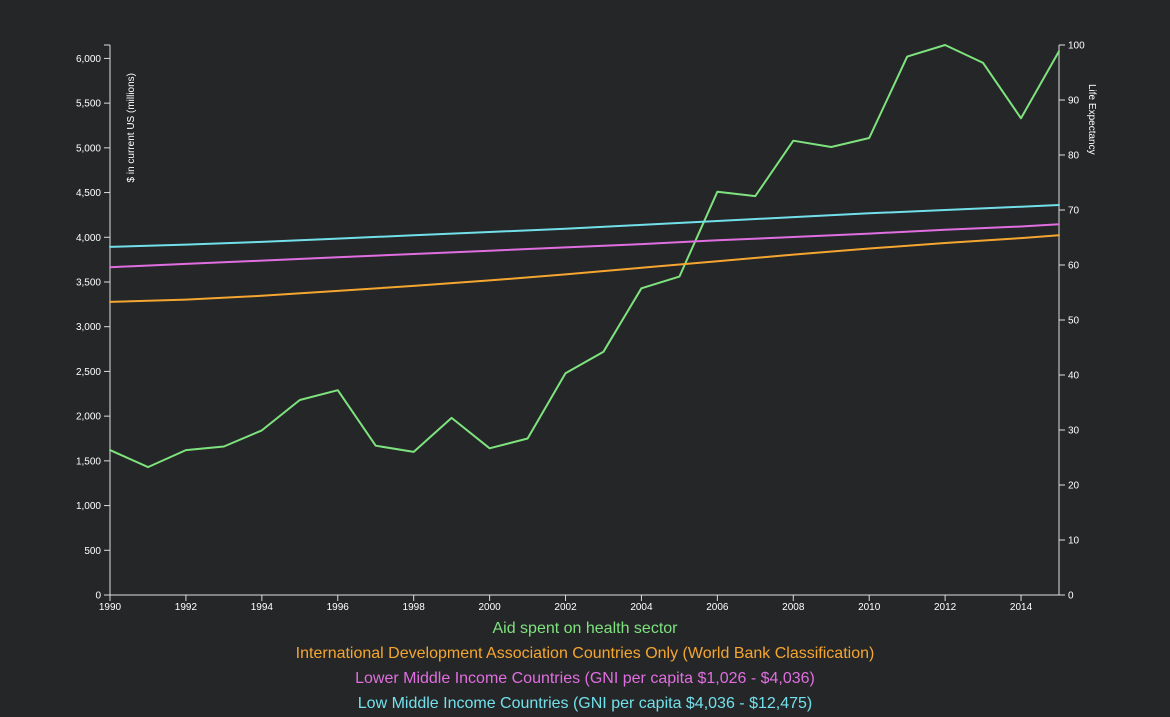  I want to click on y-right-tick-label: 10, so click(1074, 541).